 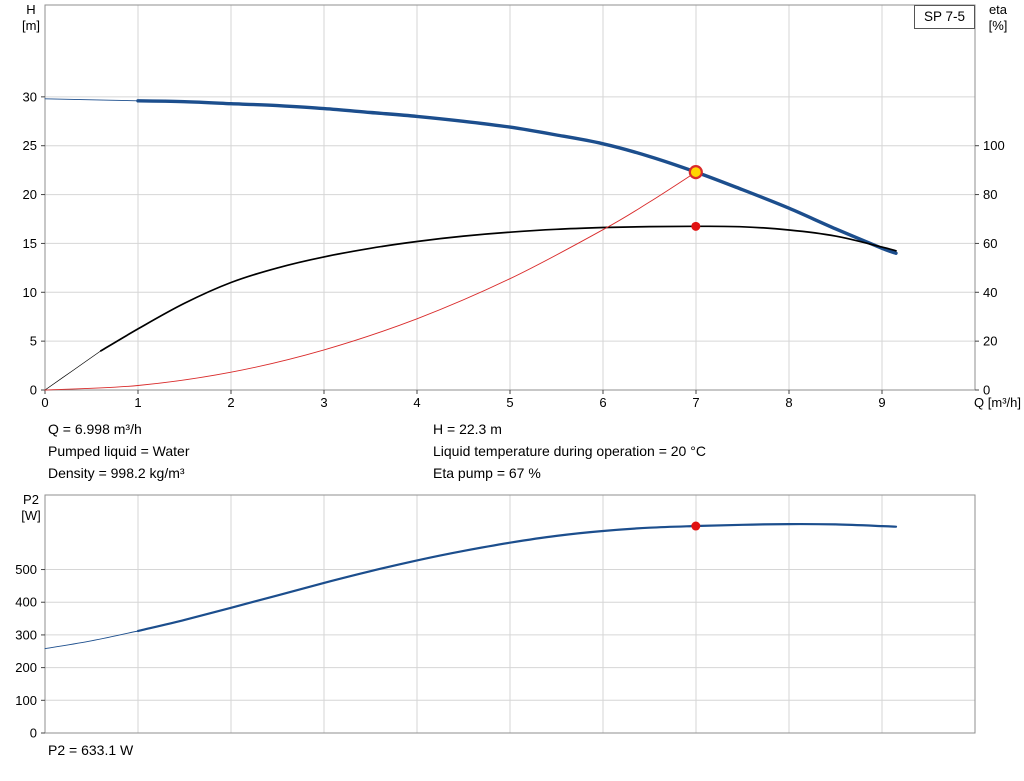 What do you see at coordinates (26, 634) in the screenshot?
I see `y-tick-label: 300` at bounding box center [26, 634].